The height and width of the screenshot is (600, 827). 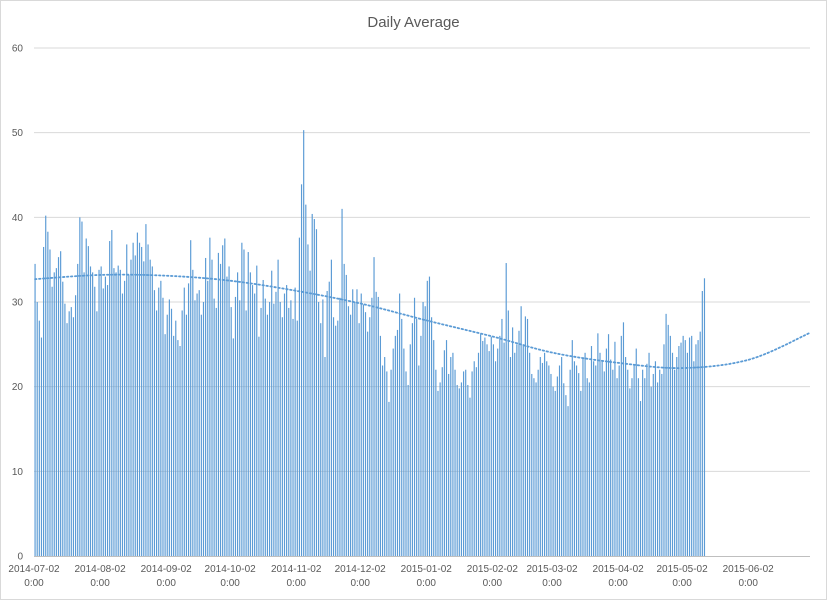 I want to click on y-tick-label-30: 30, so click(x=18, y=303).